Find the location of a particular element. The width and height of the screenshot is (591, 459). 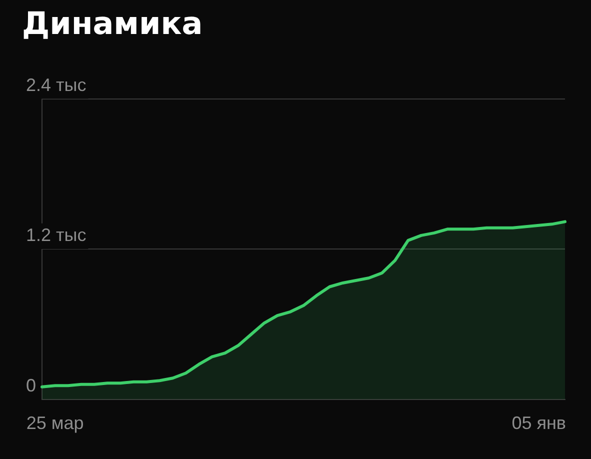

y-tick-label: 2.4 тыс is located at coordinates (56, 84).